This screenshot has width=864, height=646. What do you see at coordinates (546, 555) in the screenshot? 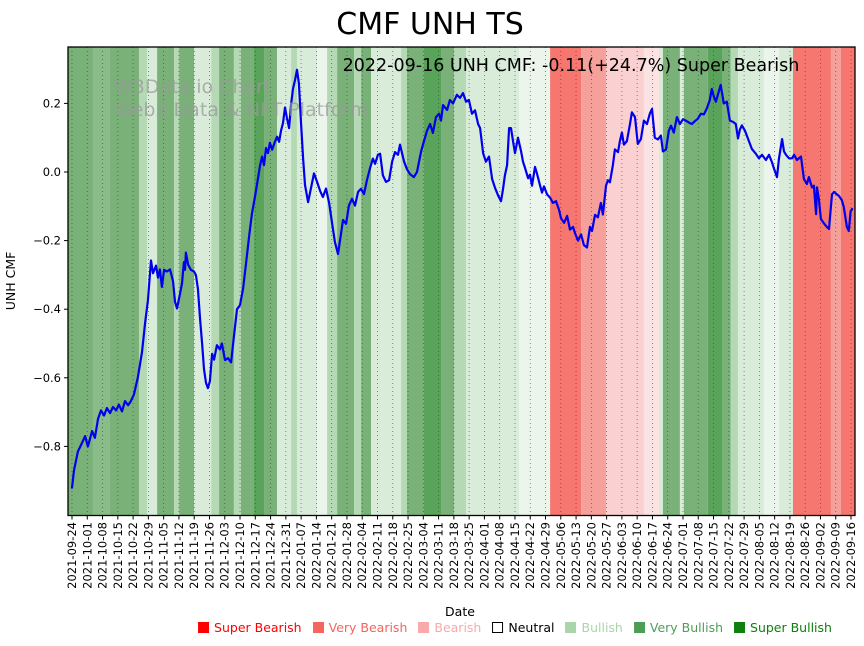
I see `x-tick-label: 2022-04-29` at bounding box center [546, 555].